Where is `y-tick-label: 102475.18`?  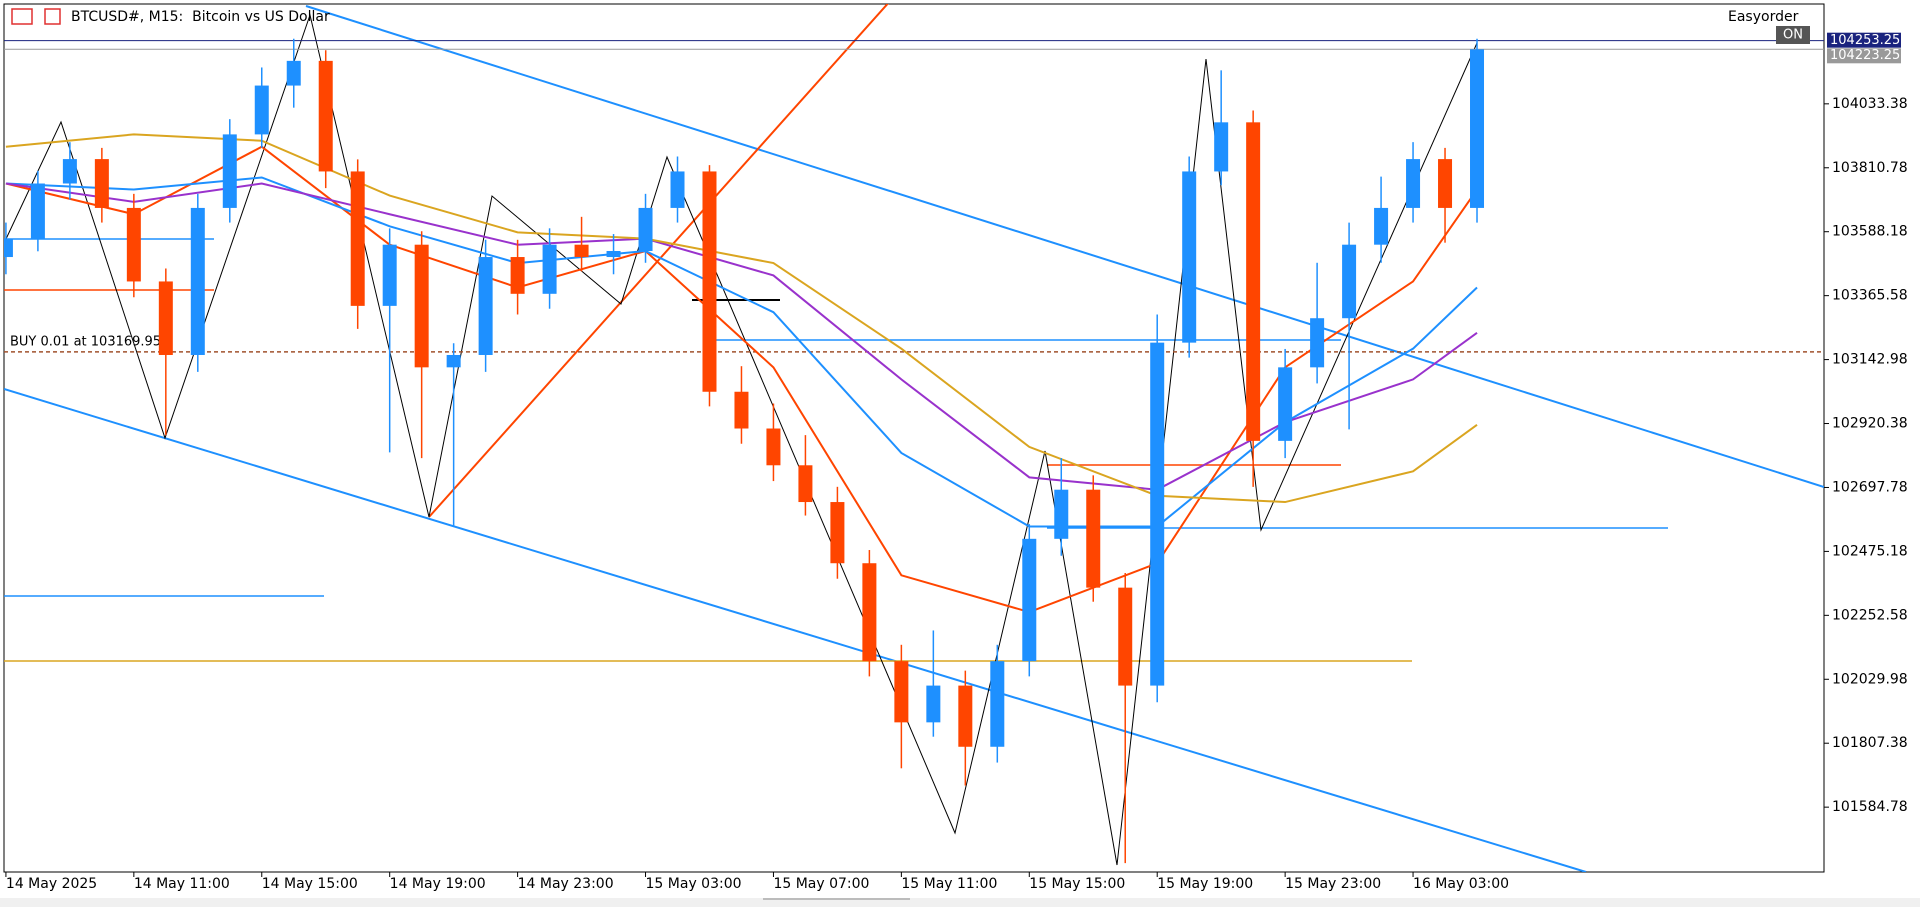 y-tick-label: 102475.18 is located at coordinates (1870, 551).